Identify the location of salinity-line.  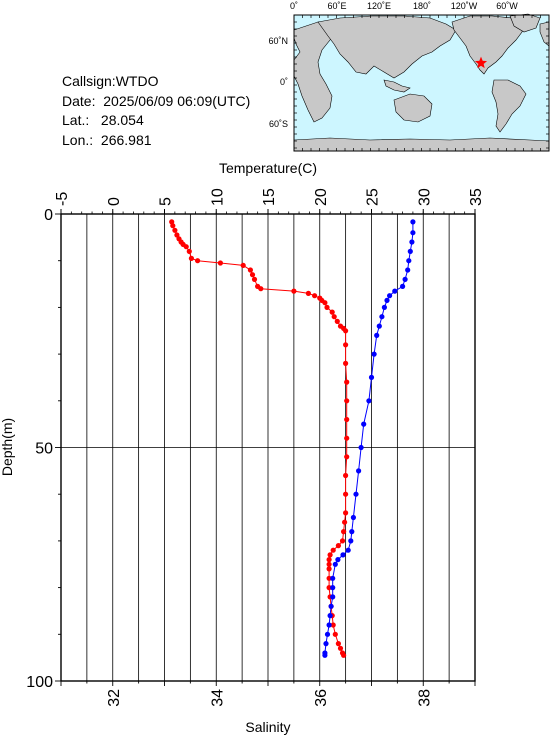
(369, 438).